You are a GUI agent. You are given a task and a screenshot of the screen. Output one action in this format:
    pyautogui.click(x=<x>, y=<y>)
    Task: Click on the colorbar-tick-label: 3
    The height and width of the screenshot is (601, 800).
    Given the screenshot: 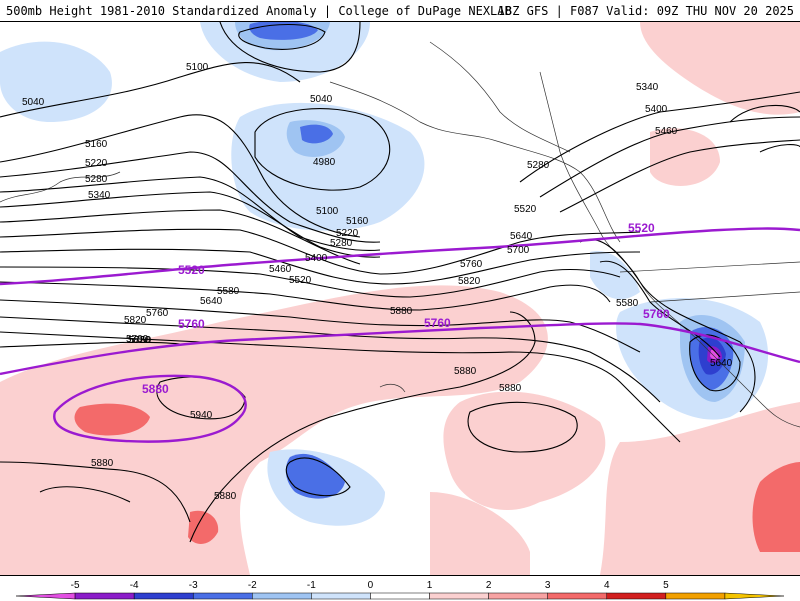 What is the action you would take?
    pyautogui.click(x=548, y=585)
    